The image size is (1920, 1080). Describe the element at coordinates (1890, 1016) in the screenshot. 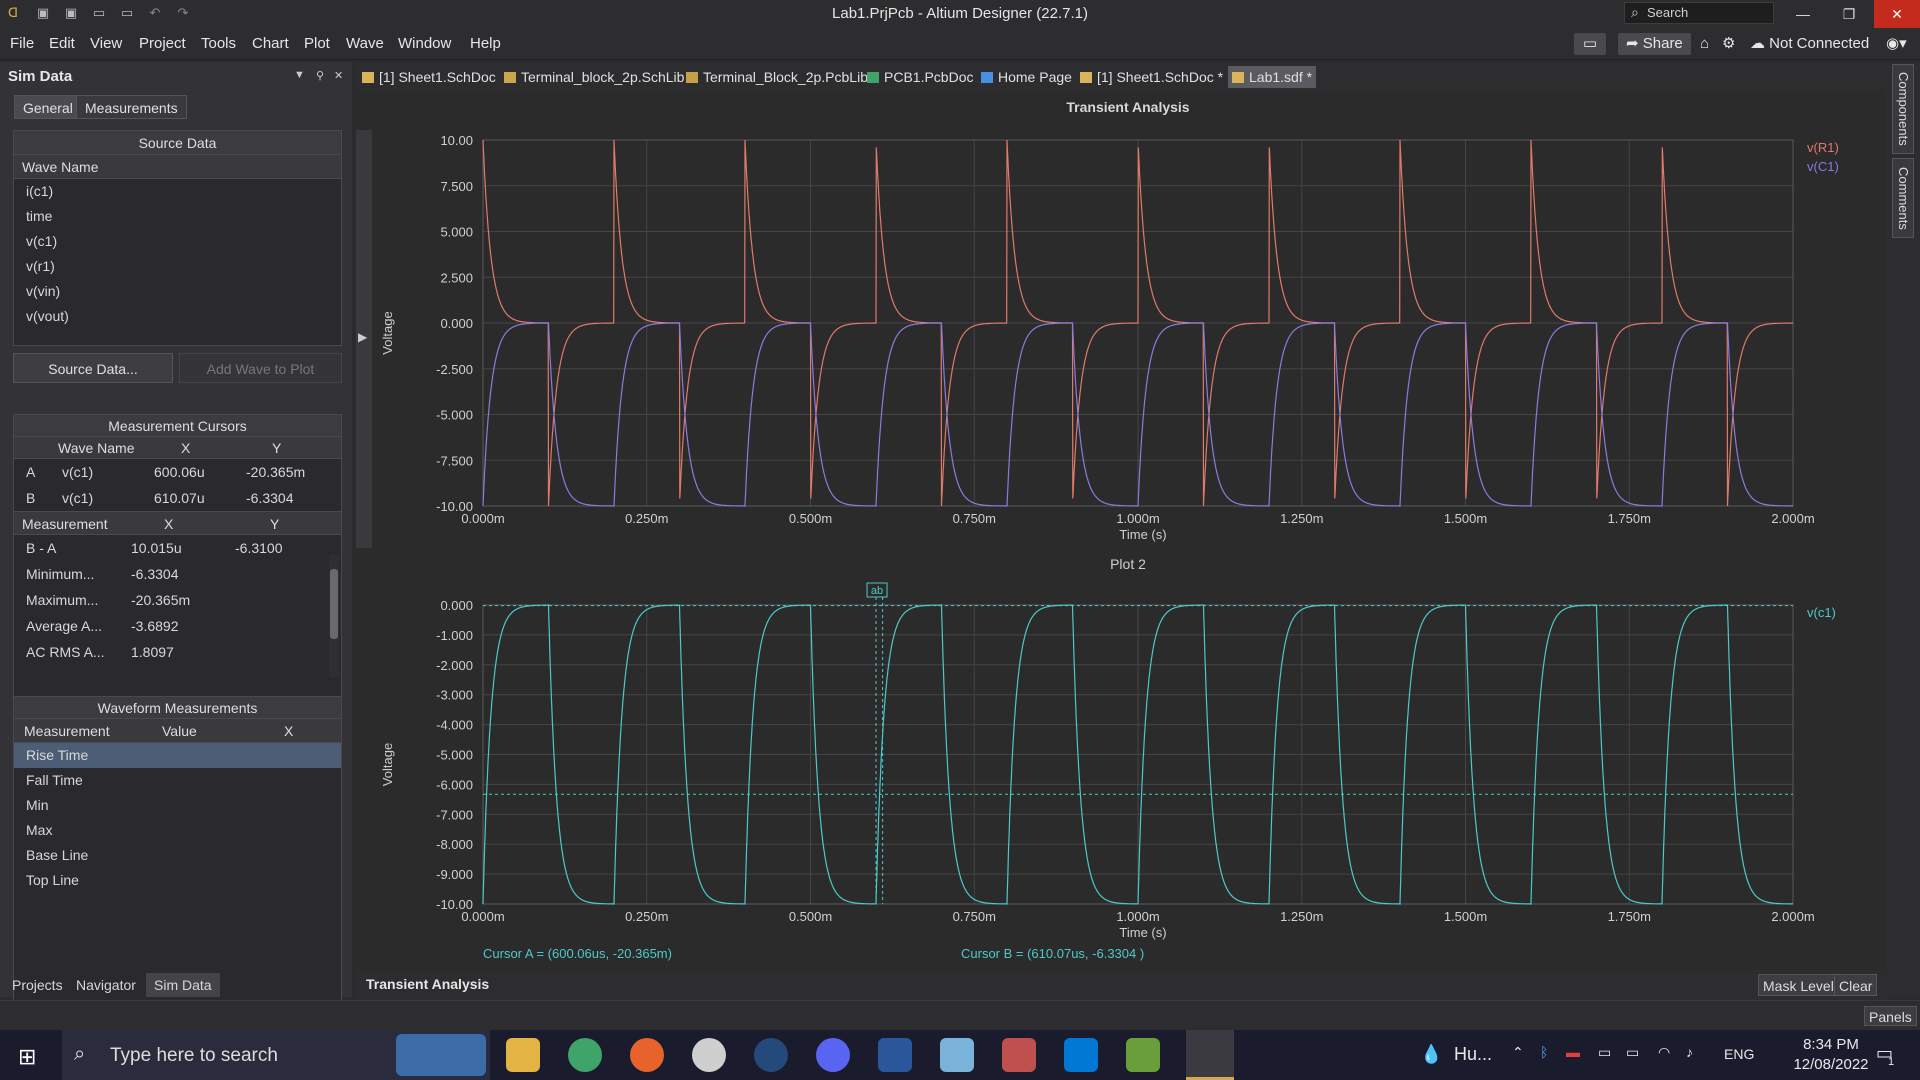

I see `panels-button: Panels` at that location.